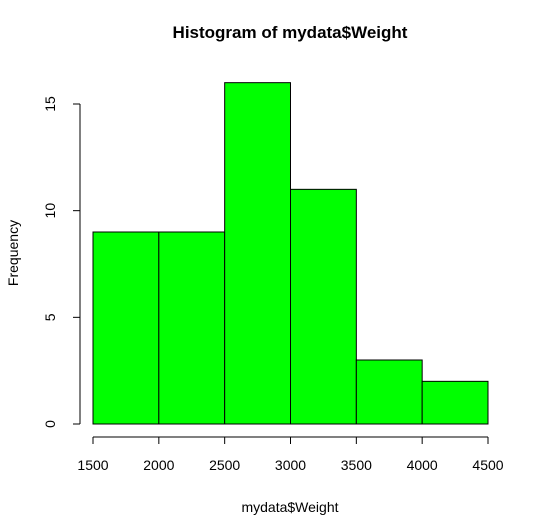  What do you see at coordinates (50, 317) in the screenshot?
I see `y-tick-label-5: 5` at bounding box center [50, 317].